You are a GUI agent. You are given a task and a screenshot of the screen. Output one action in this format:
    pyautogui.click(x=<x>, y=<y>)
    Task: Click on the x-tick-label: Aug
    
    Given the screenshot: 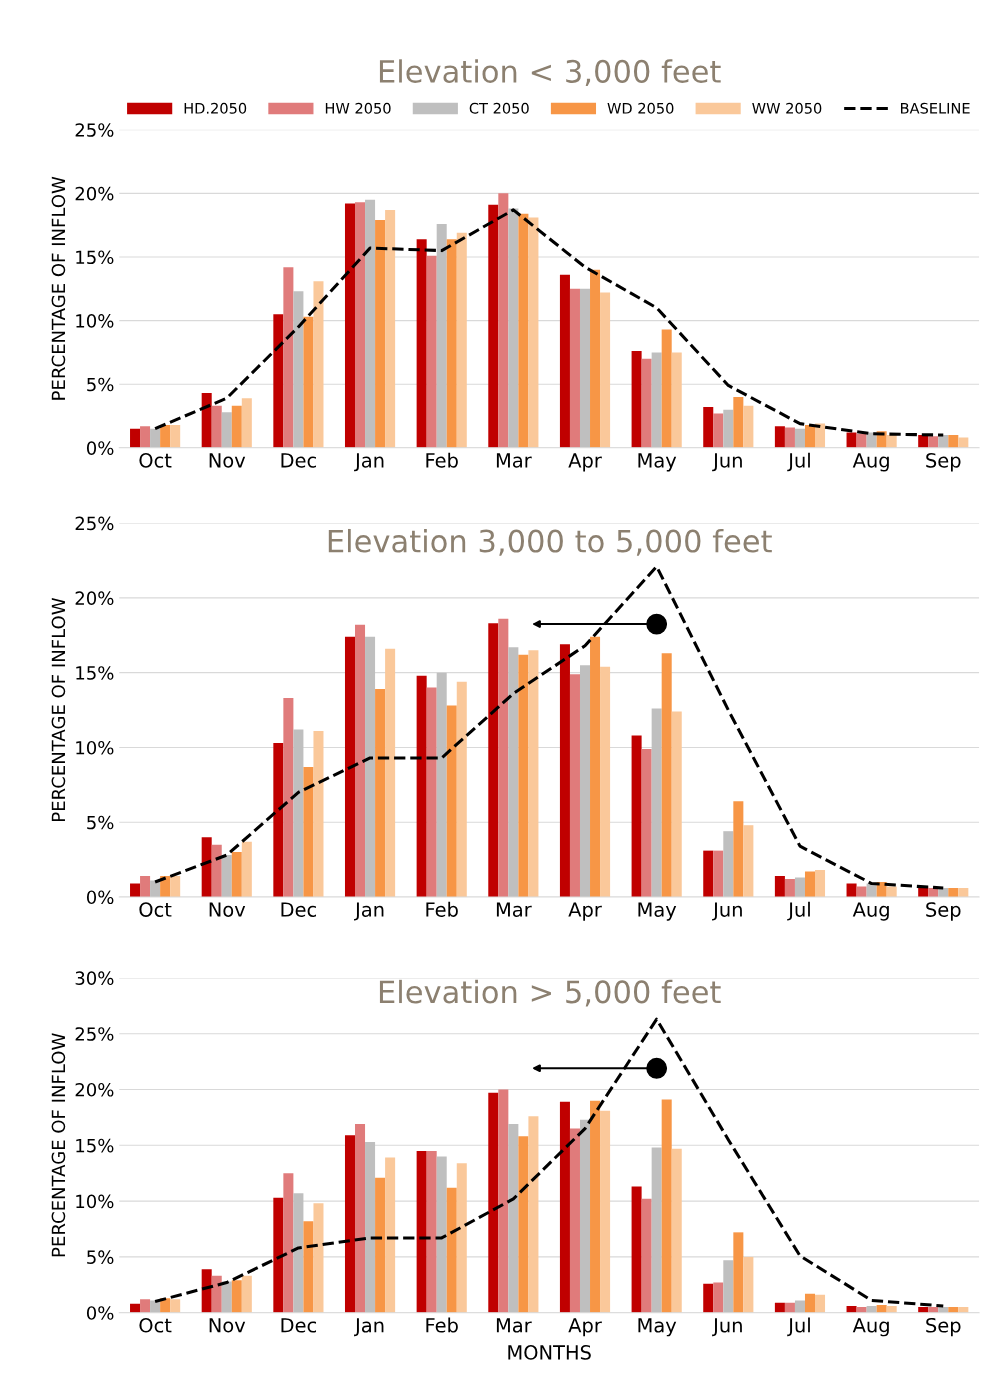 What is the action you would take?
    pyautogui.click(x=870, y=911)
    